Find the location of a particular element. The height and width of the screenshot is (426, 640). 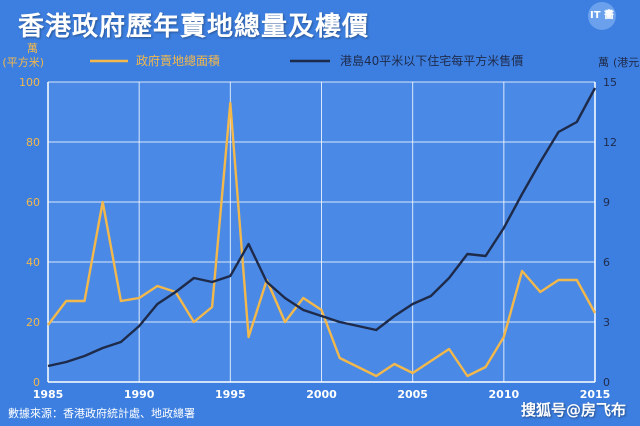

x-tick-label: 2005 is located at coordinates (412, 394).